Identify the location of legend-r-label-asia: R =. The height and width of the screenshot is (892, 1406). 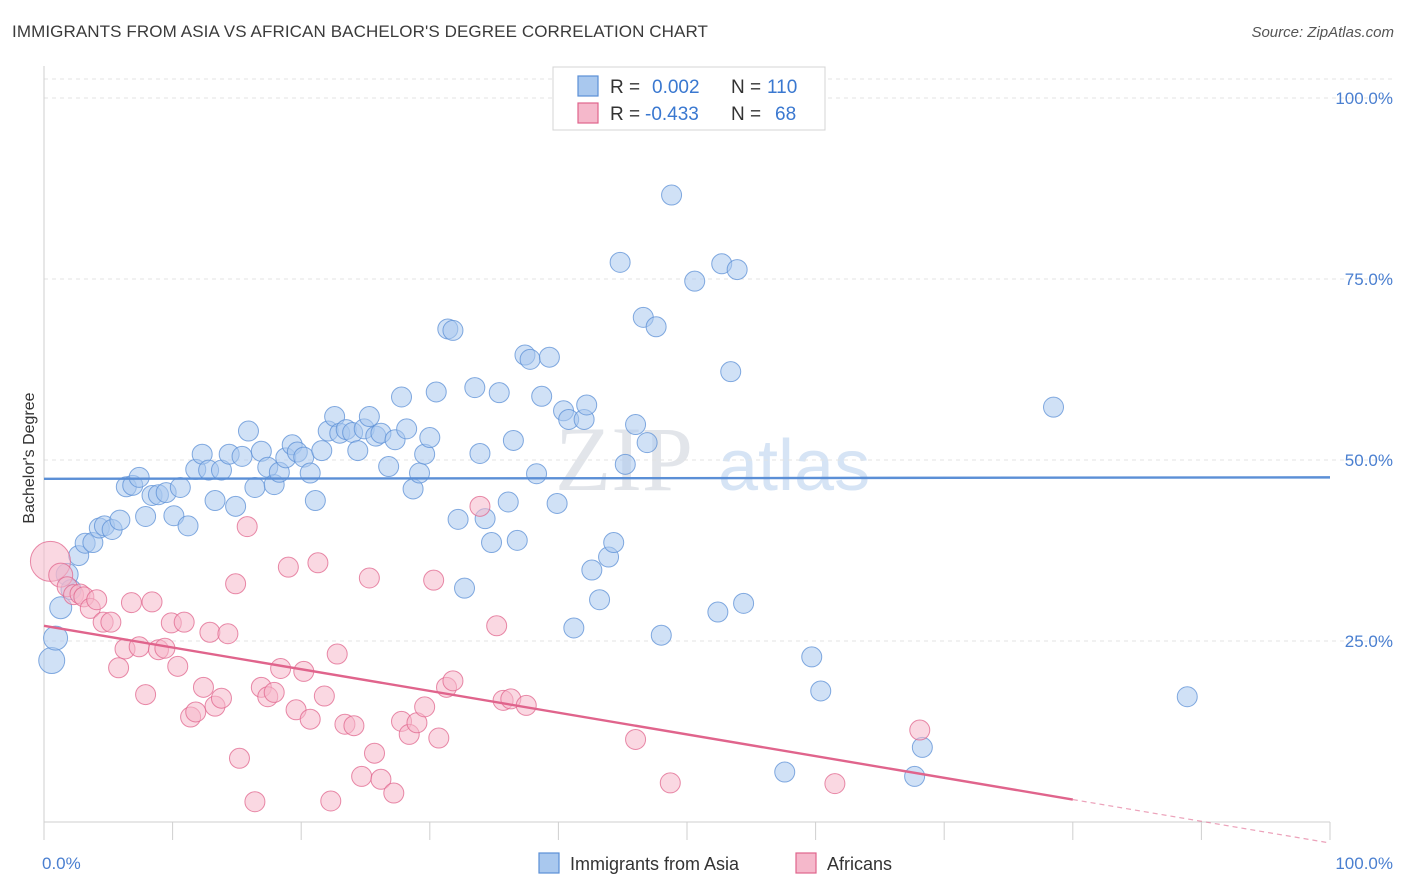
(625, 87).